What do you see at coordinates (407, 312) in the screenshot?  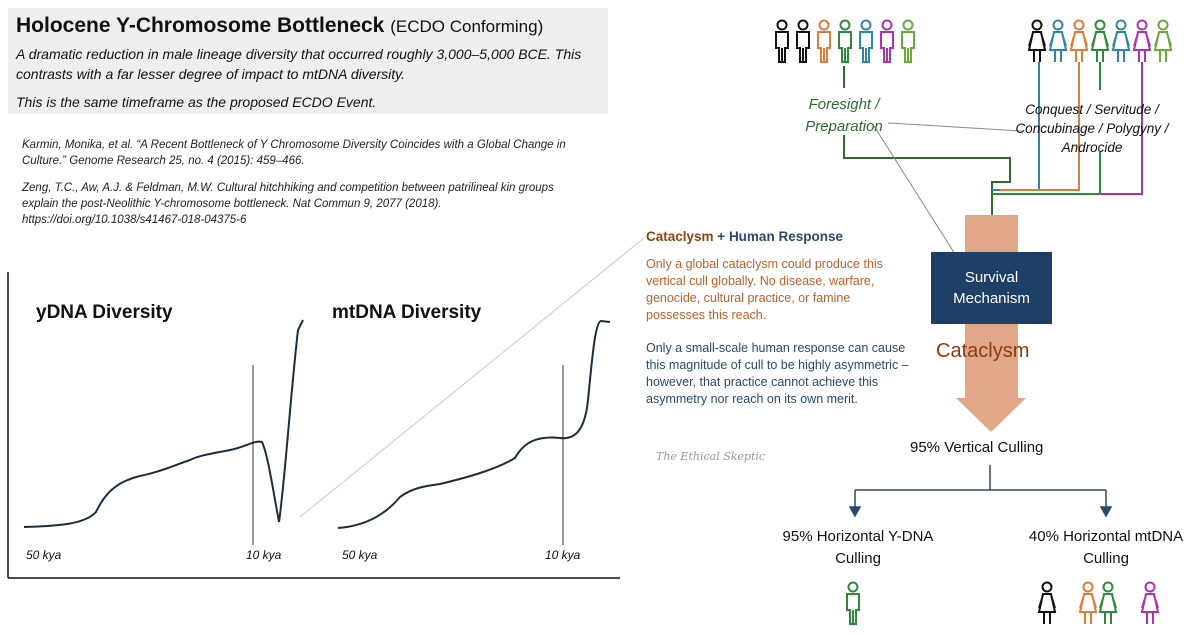 I see `mtdna-chart-title: mtDNA Diversity` at bounding box center [407, 312].